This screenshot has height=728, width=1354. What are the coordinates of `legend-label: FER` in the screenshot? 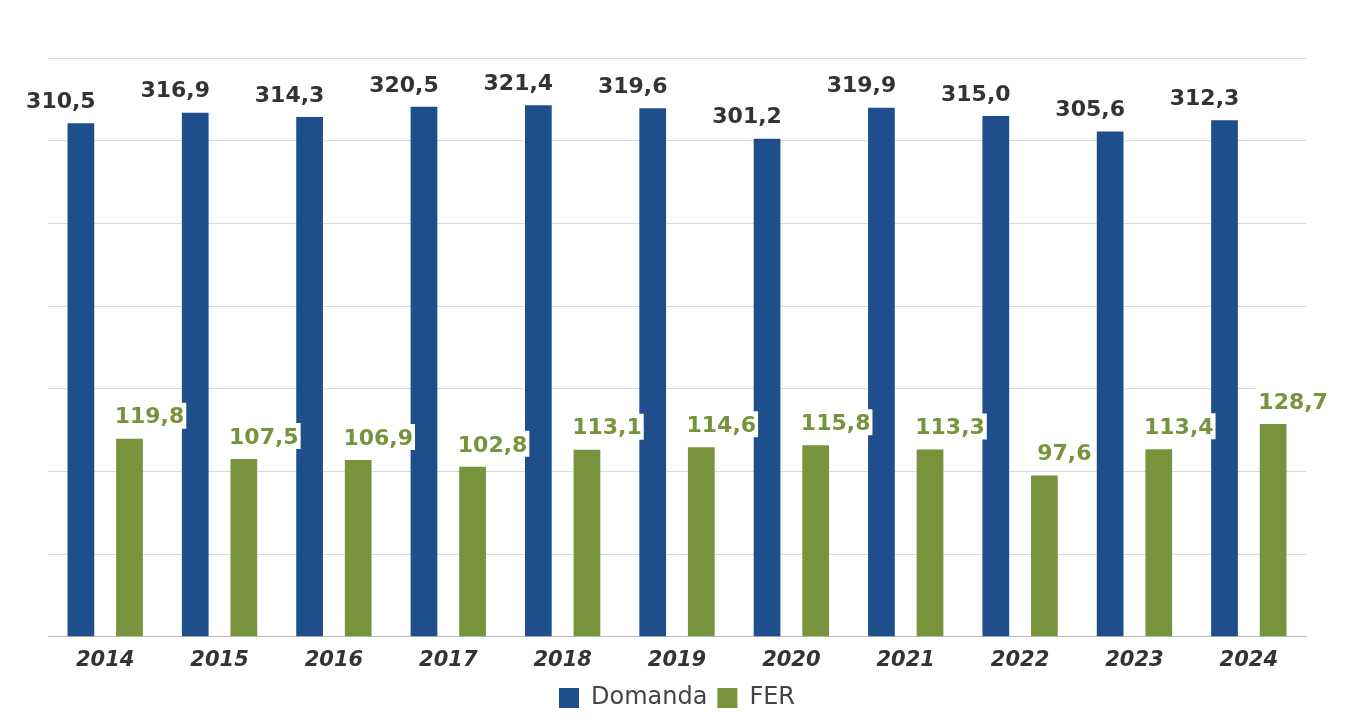 It's located at (772, 696).